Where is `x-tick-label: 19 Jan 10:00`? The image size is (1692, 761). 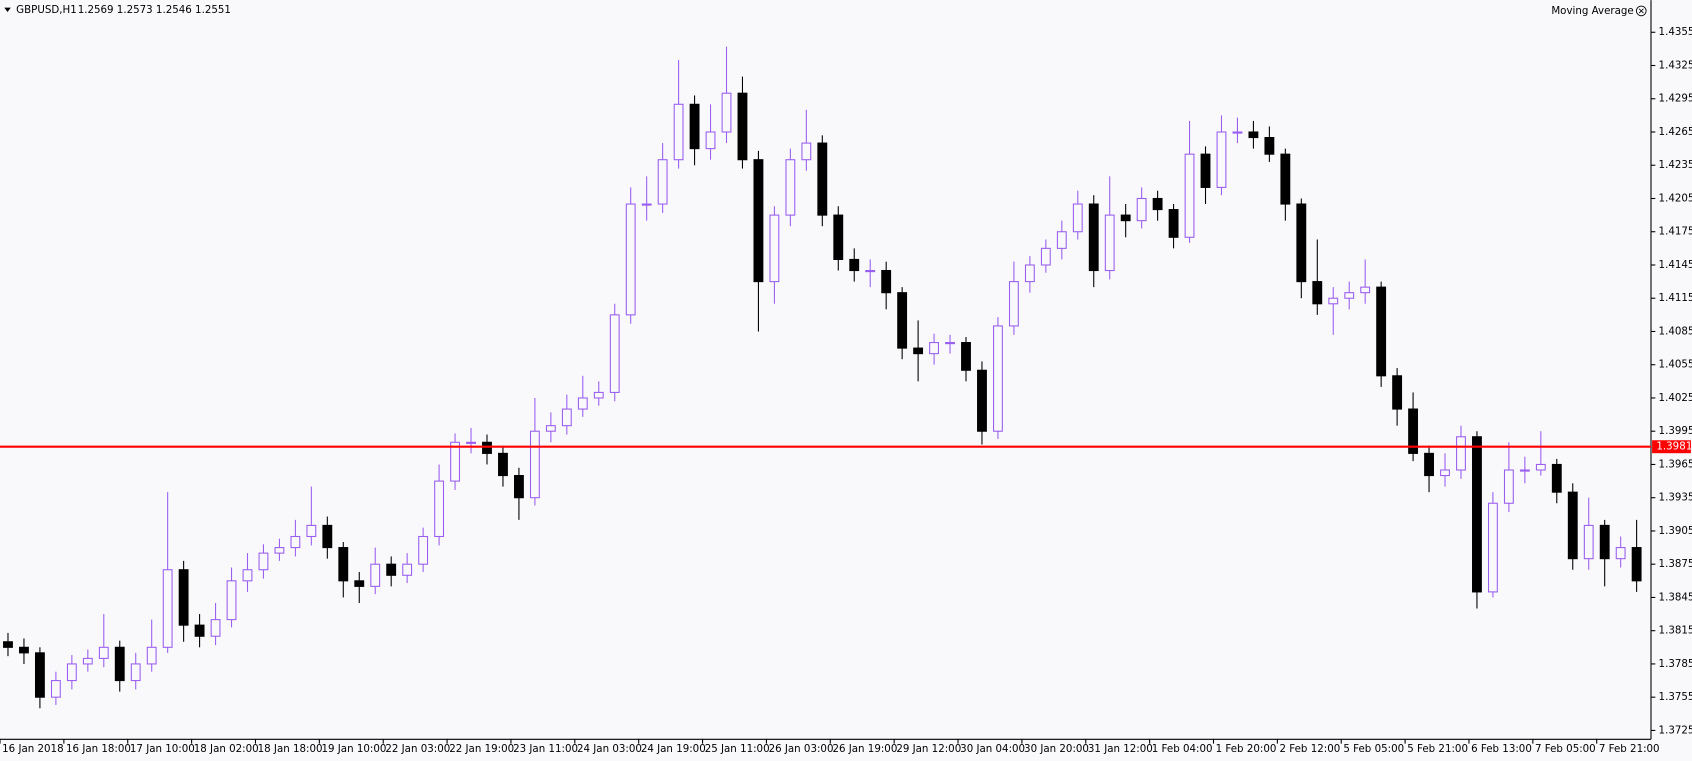
x-tick-label: 19 Jan 10:00 is located at coordinates (353, 749).